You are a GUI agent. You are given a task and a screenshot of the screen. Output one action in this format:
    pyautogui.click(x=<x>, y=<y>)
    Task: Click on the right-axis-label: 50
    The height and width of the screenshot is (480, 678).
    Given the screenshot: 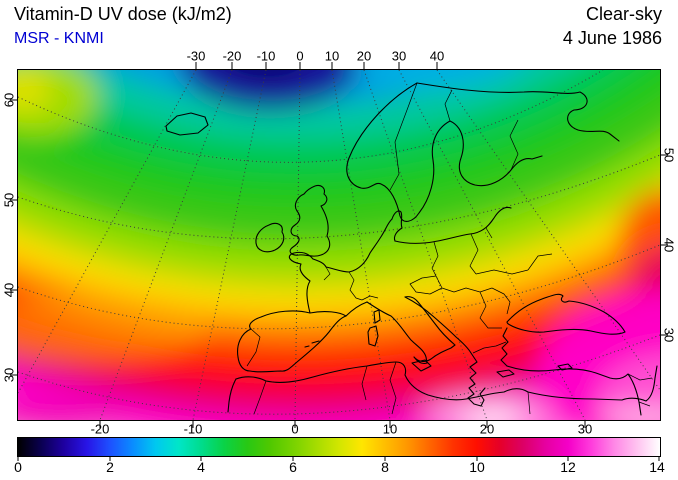 What is the action you would take?
    pyautogui.click(x=669, y=155)
    